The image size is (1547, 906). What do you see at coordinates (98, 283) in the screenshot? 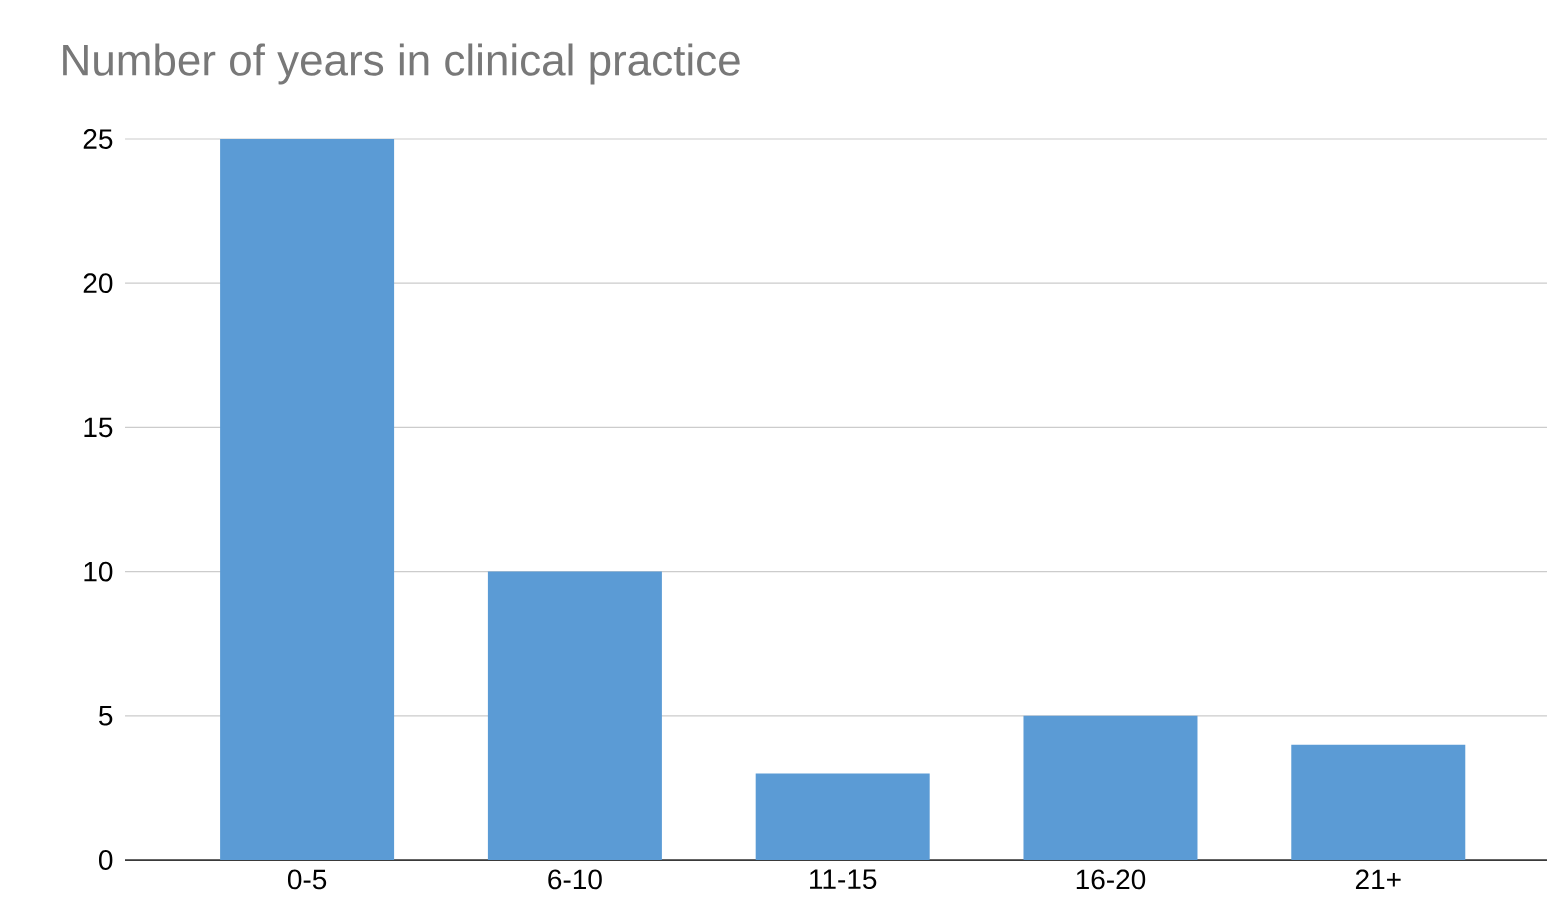
I see `y-tick-label: 20` at bounding box center [98, 283].